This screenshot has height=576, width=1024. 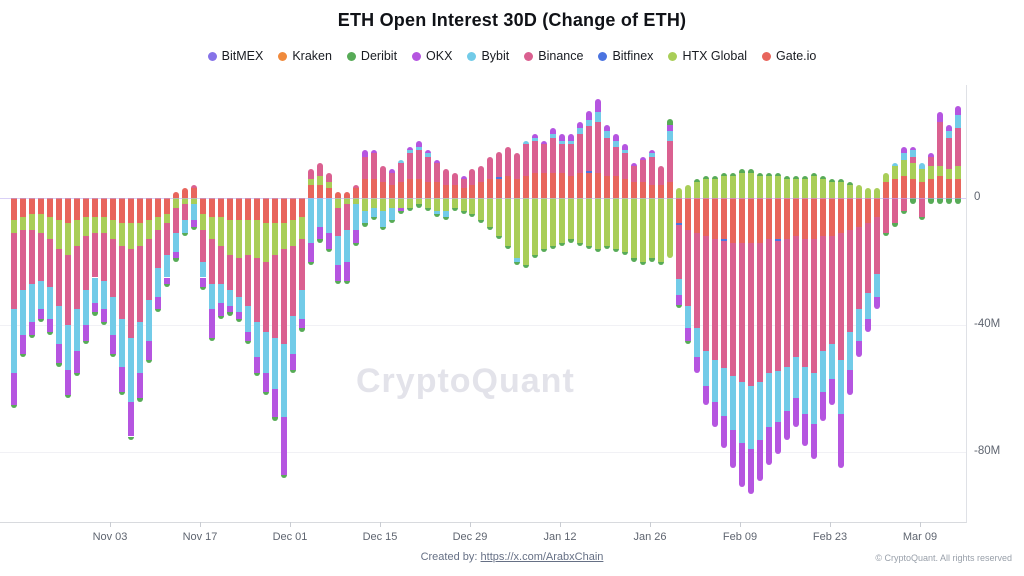 I want to click on legend-item-htx-global: HTX Global, so click(x=707, y=56).